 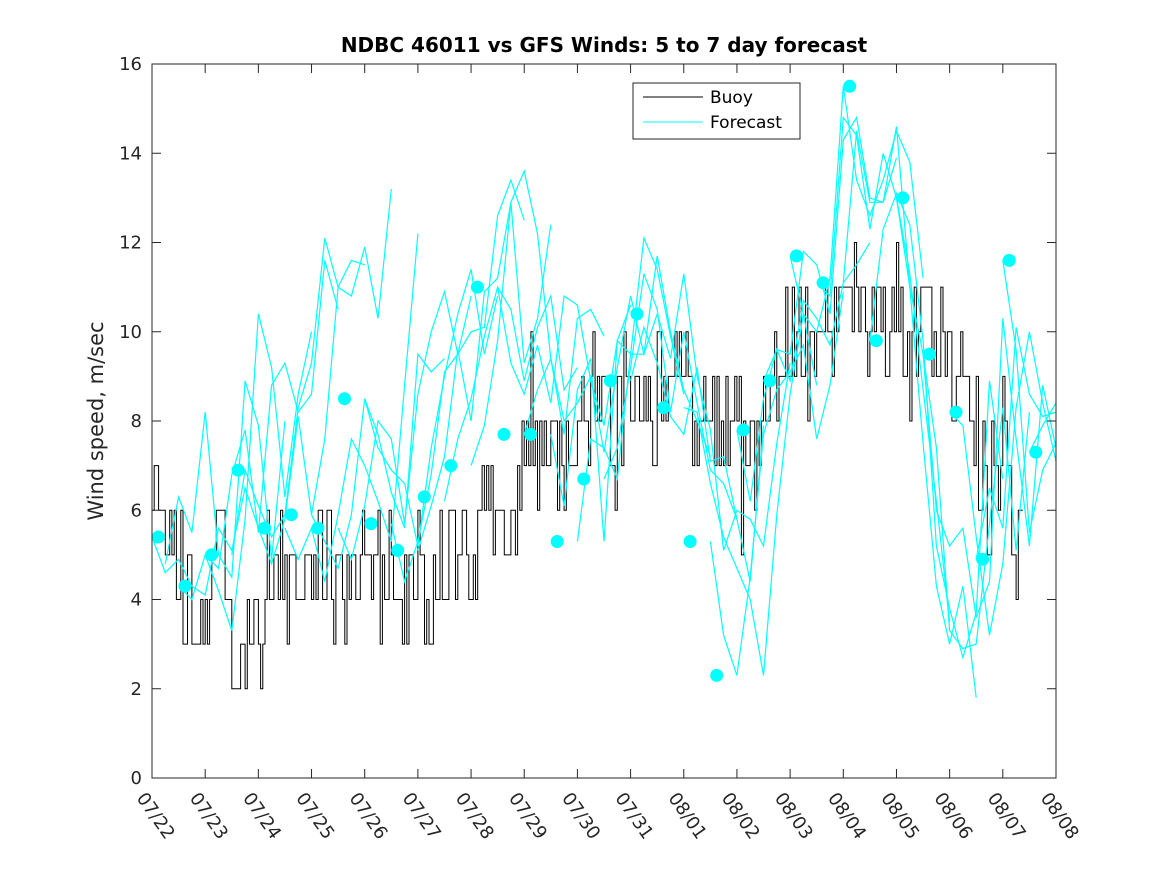 I want to click on legend: Buoy Forecast, so click(x=716, y=111).